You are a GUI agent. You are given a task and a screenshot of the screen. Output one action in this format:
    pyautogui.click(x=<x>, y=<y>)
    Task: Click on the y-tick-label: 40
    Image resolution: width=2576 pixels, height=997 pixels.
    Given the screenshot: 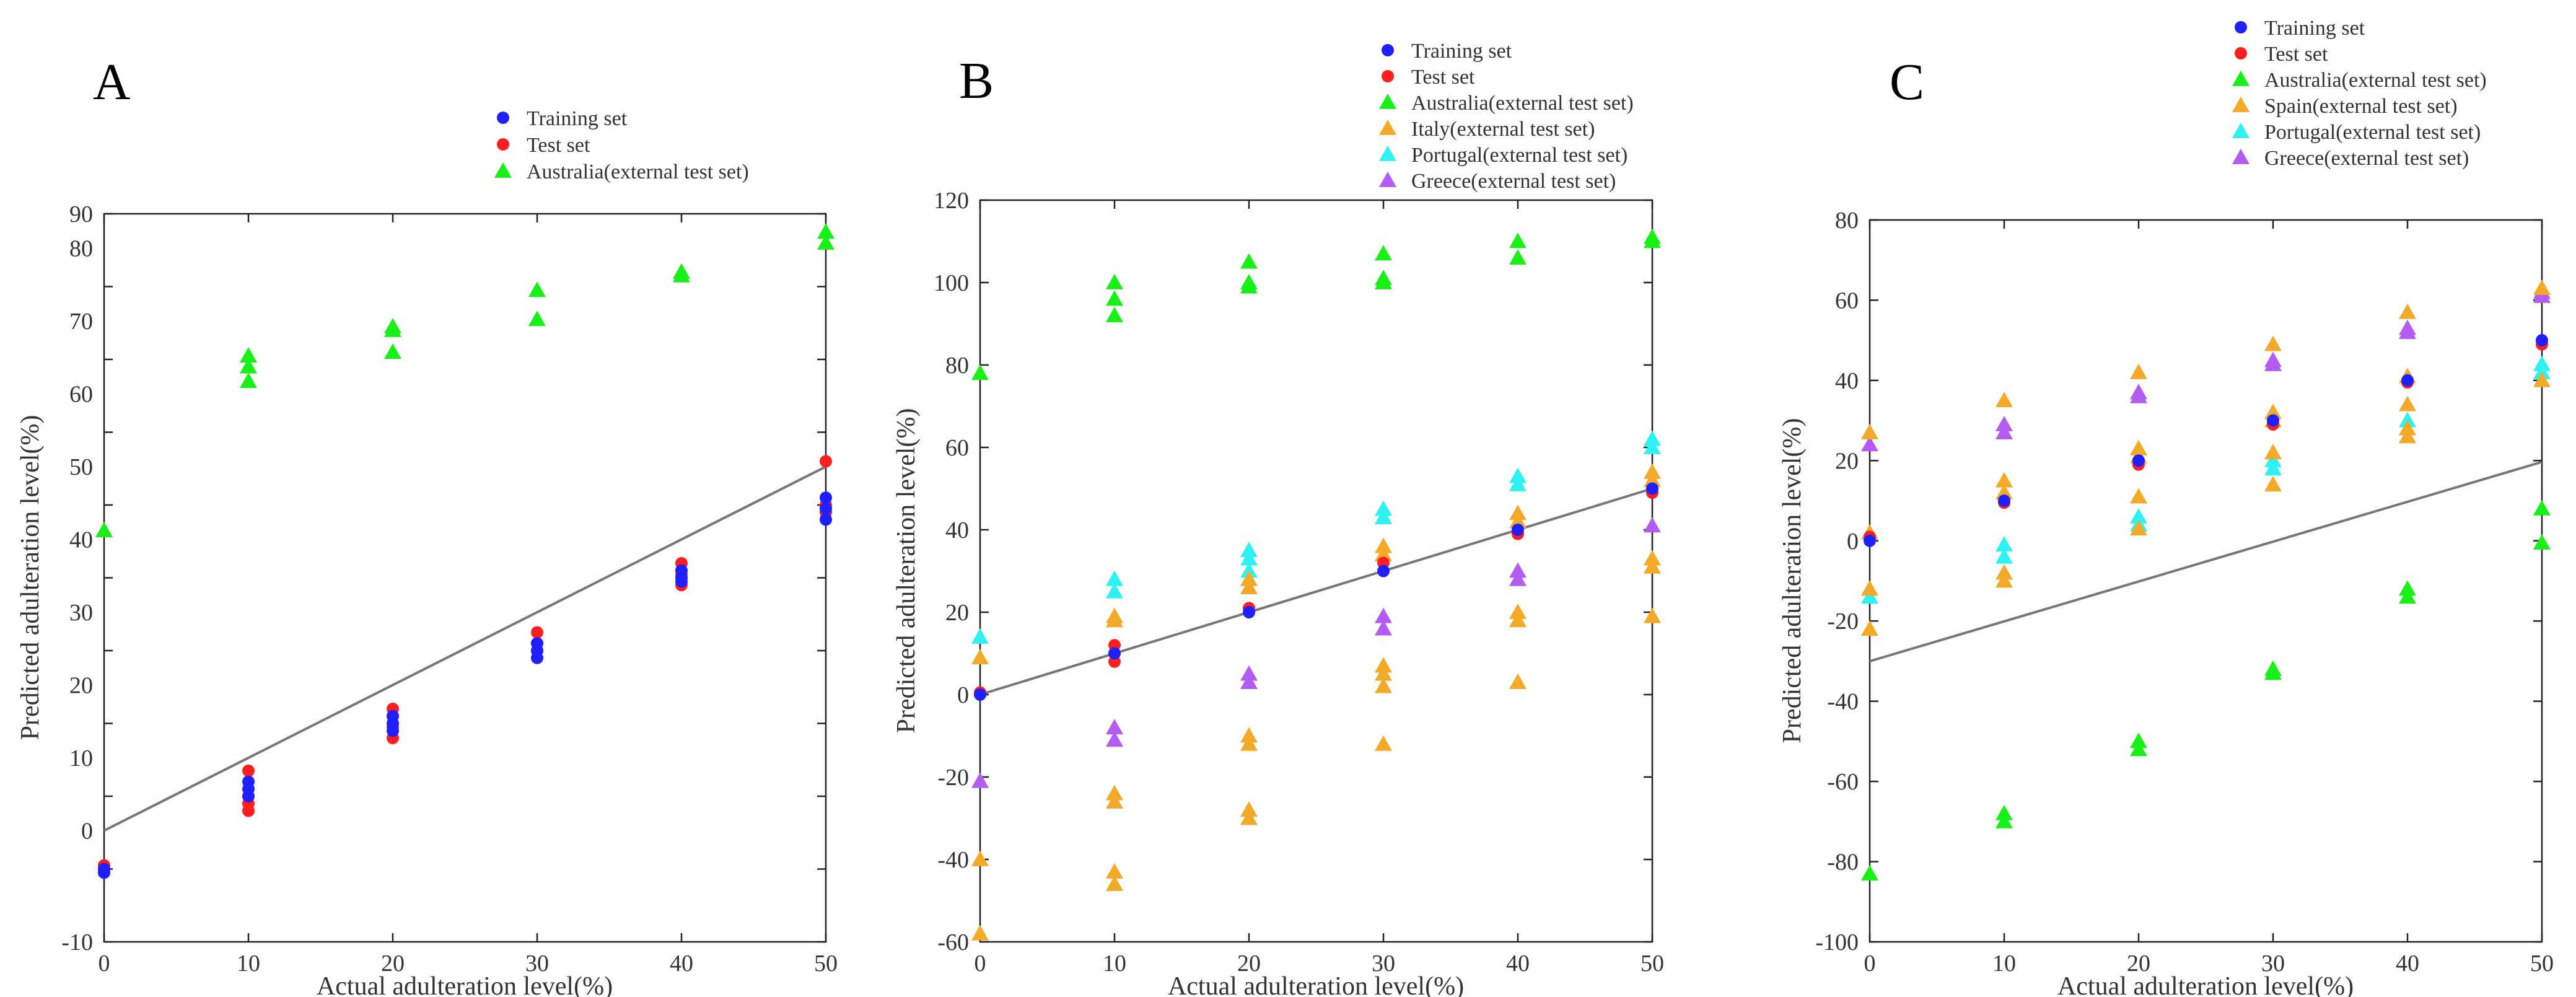 What is the action you would take?
    pyautogui.click(x=1847, y=381)
    